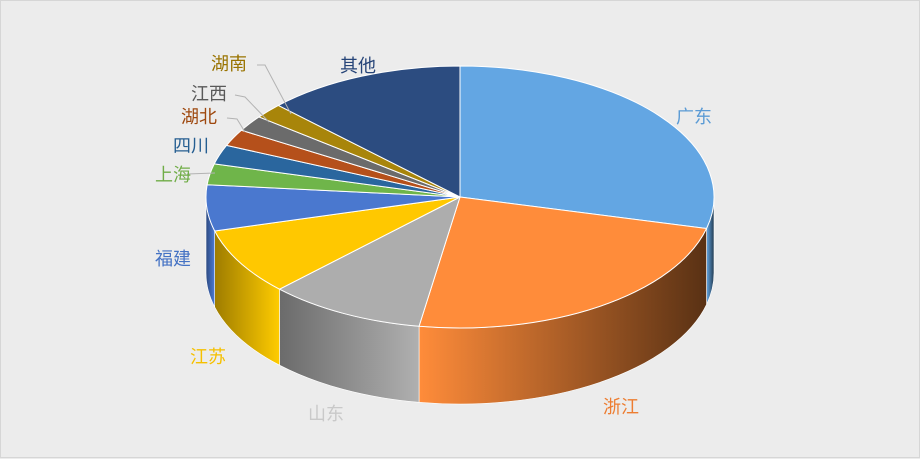 The image size is (920, 459). What do you see at coordinates (208, 357) in the screenshot?
I see `slice-label-4: 江苏` at bounding box center [208, 357].